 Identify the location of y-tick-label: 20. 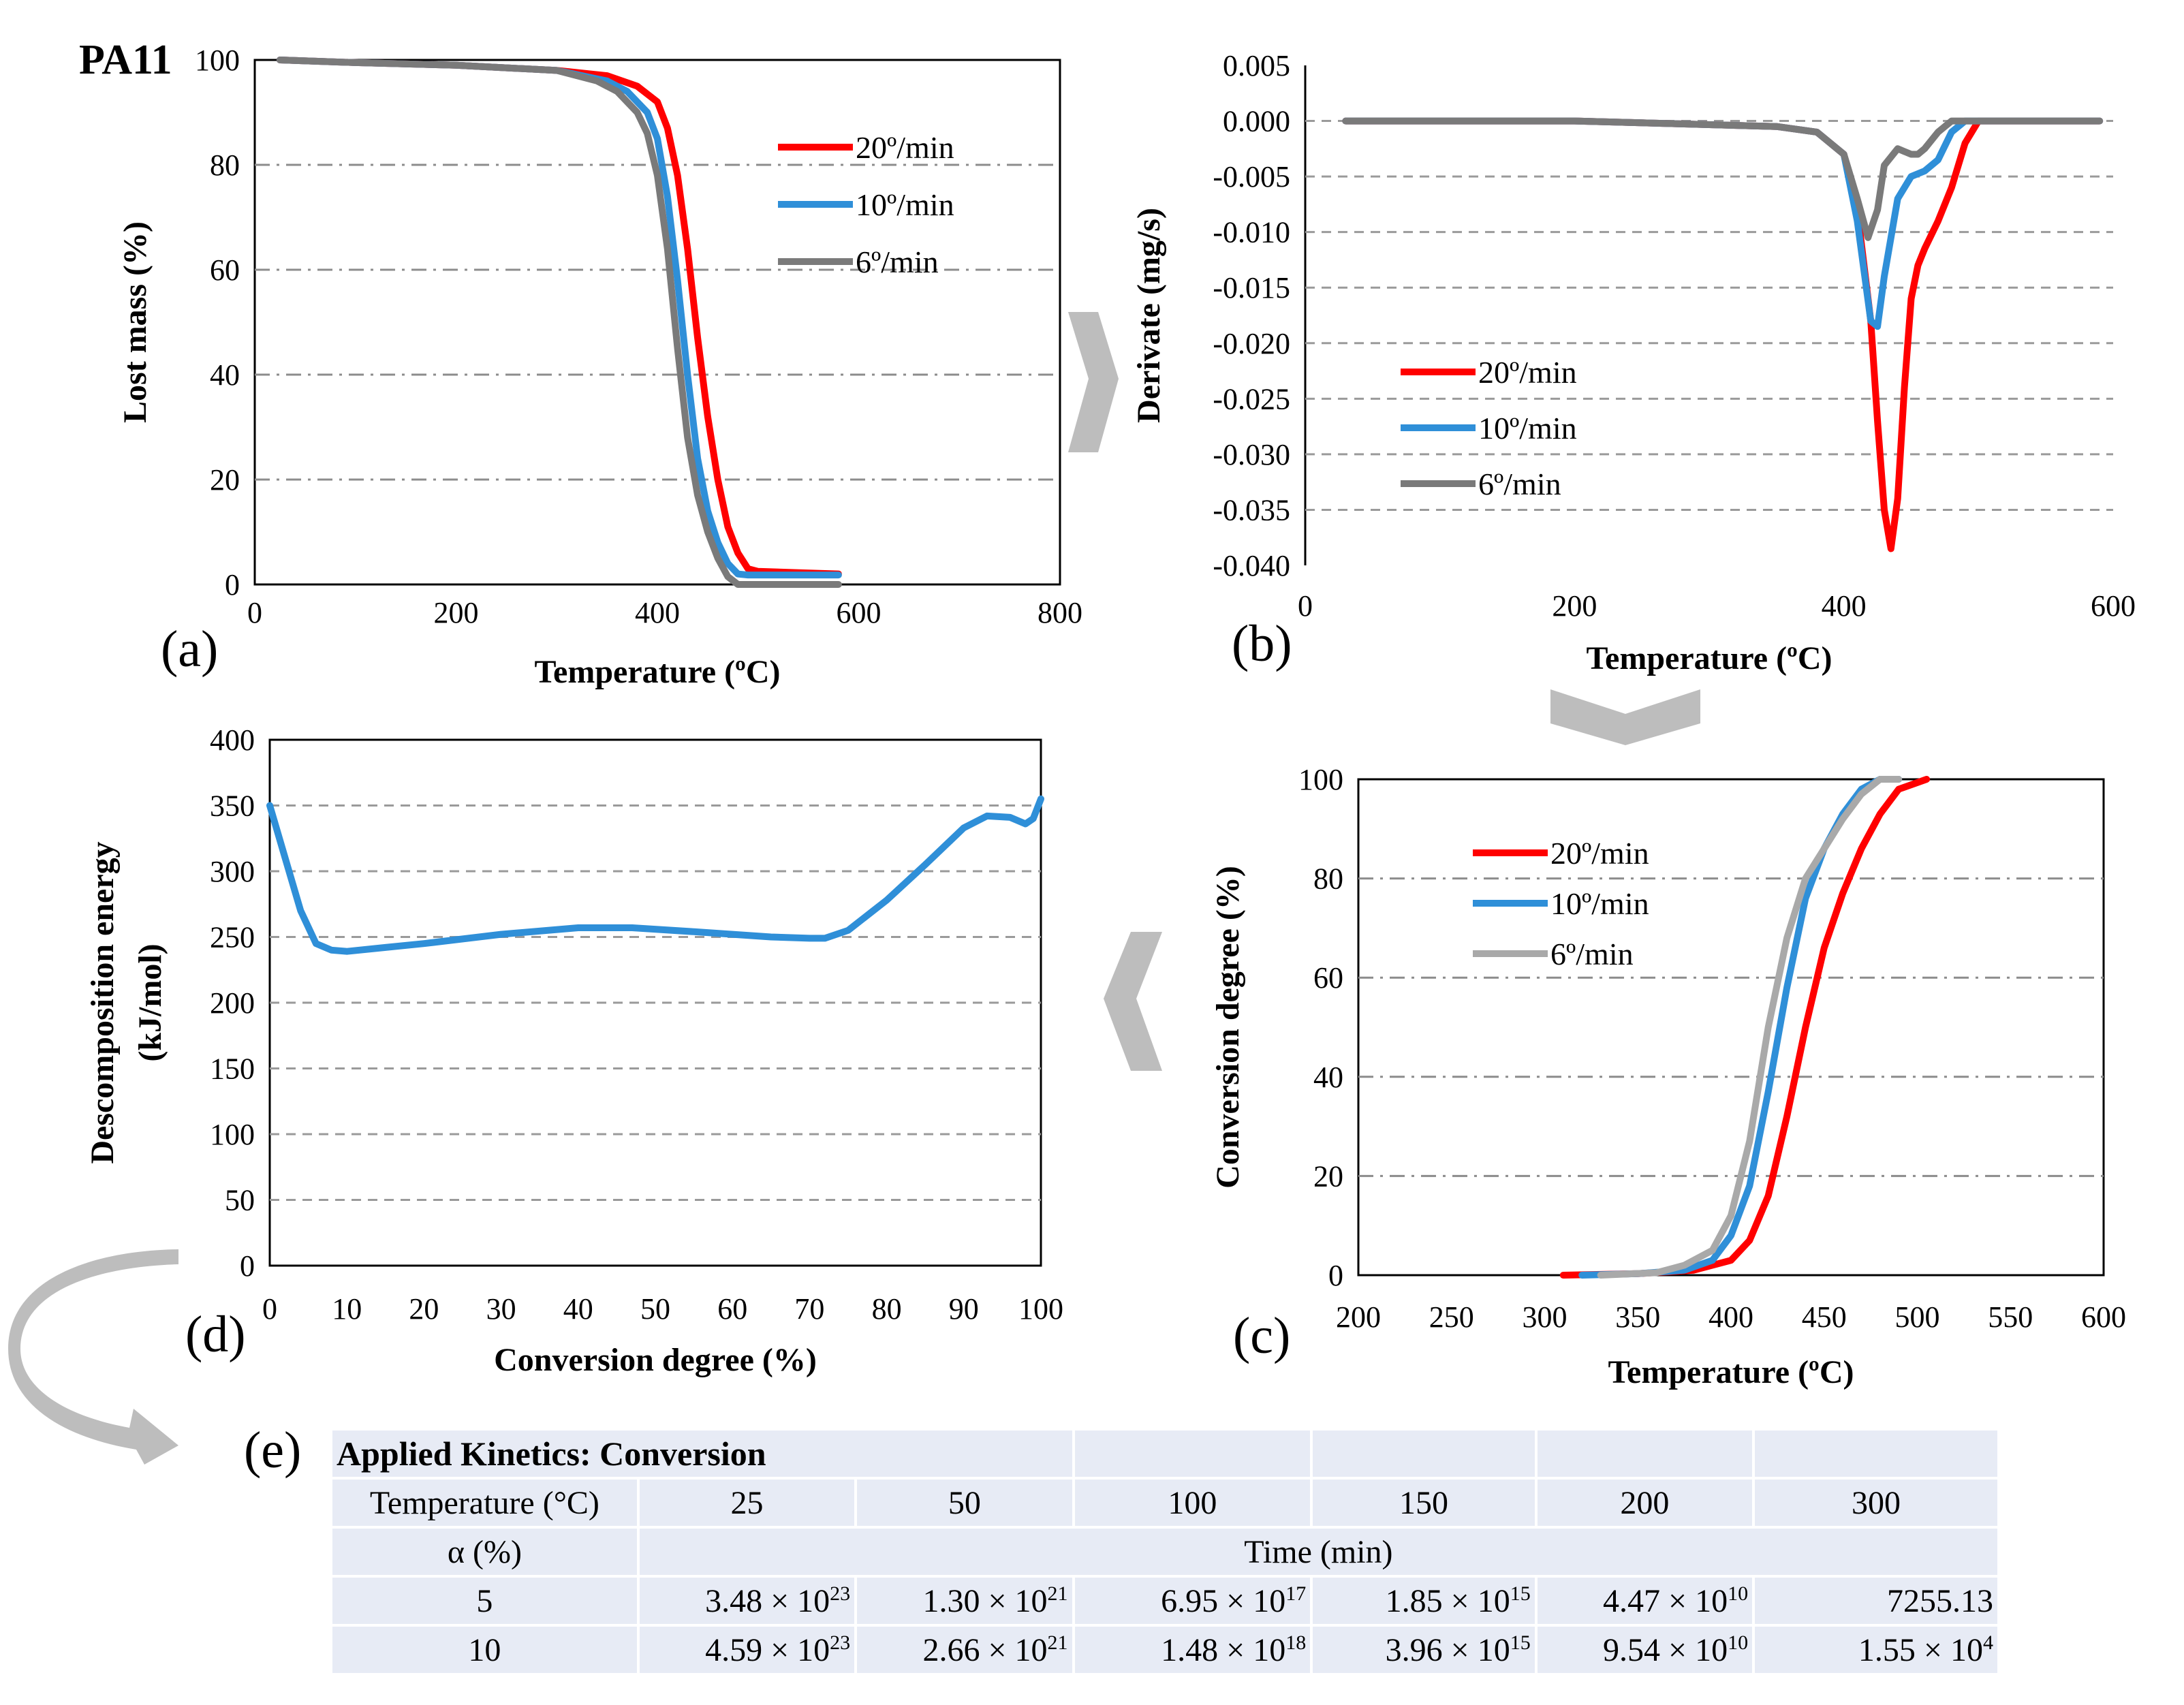
(1328, 1176).